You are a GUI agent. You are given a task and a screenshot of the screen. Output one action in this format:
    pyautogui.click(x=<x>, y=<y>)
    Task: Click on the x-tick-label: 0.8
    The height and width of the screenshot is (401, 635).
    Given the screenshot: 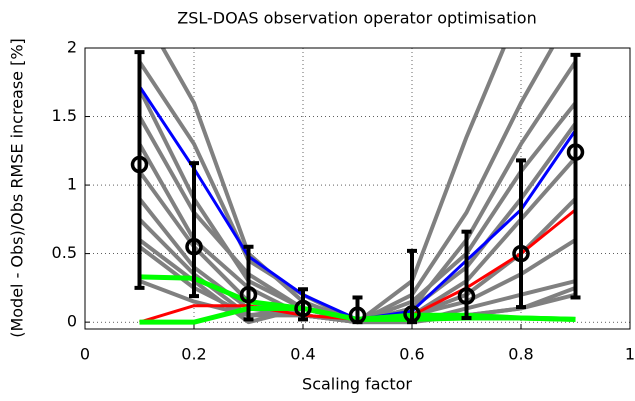 What is the action you would take?
    pyautogui.click(x=520, y=354)
    